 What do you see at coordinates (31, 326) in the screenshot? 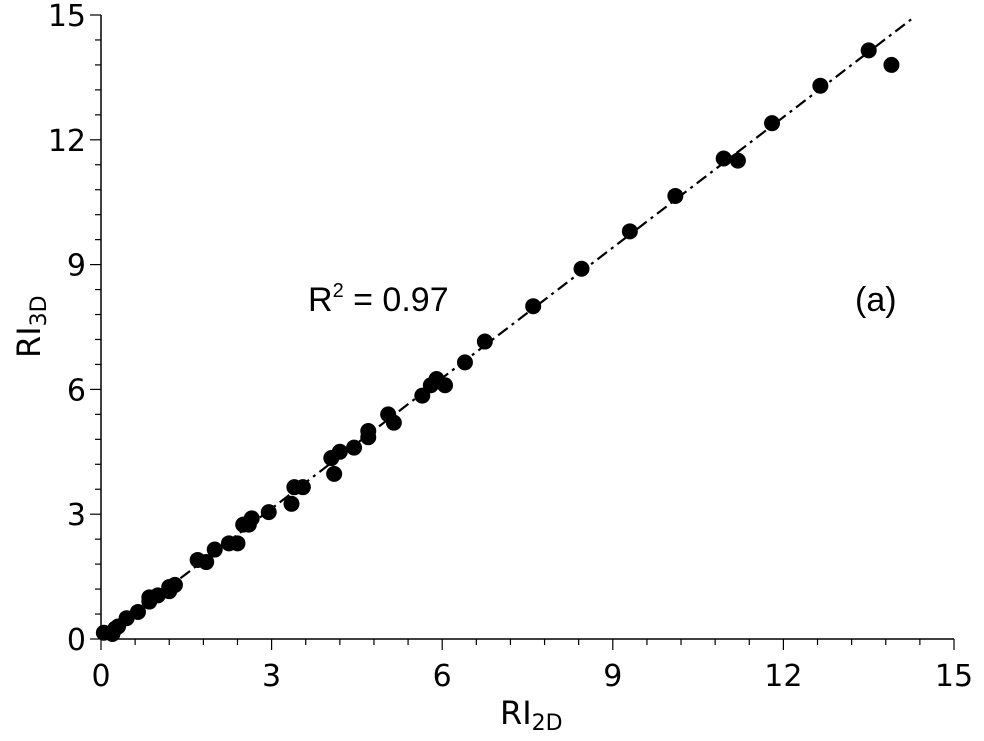
I see `y-axis-title: RI3D` at bounding box center [31, 326].